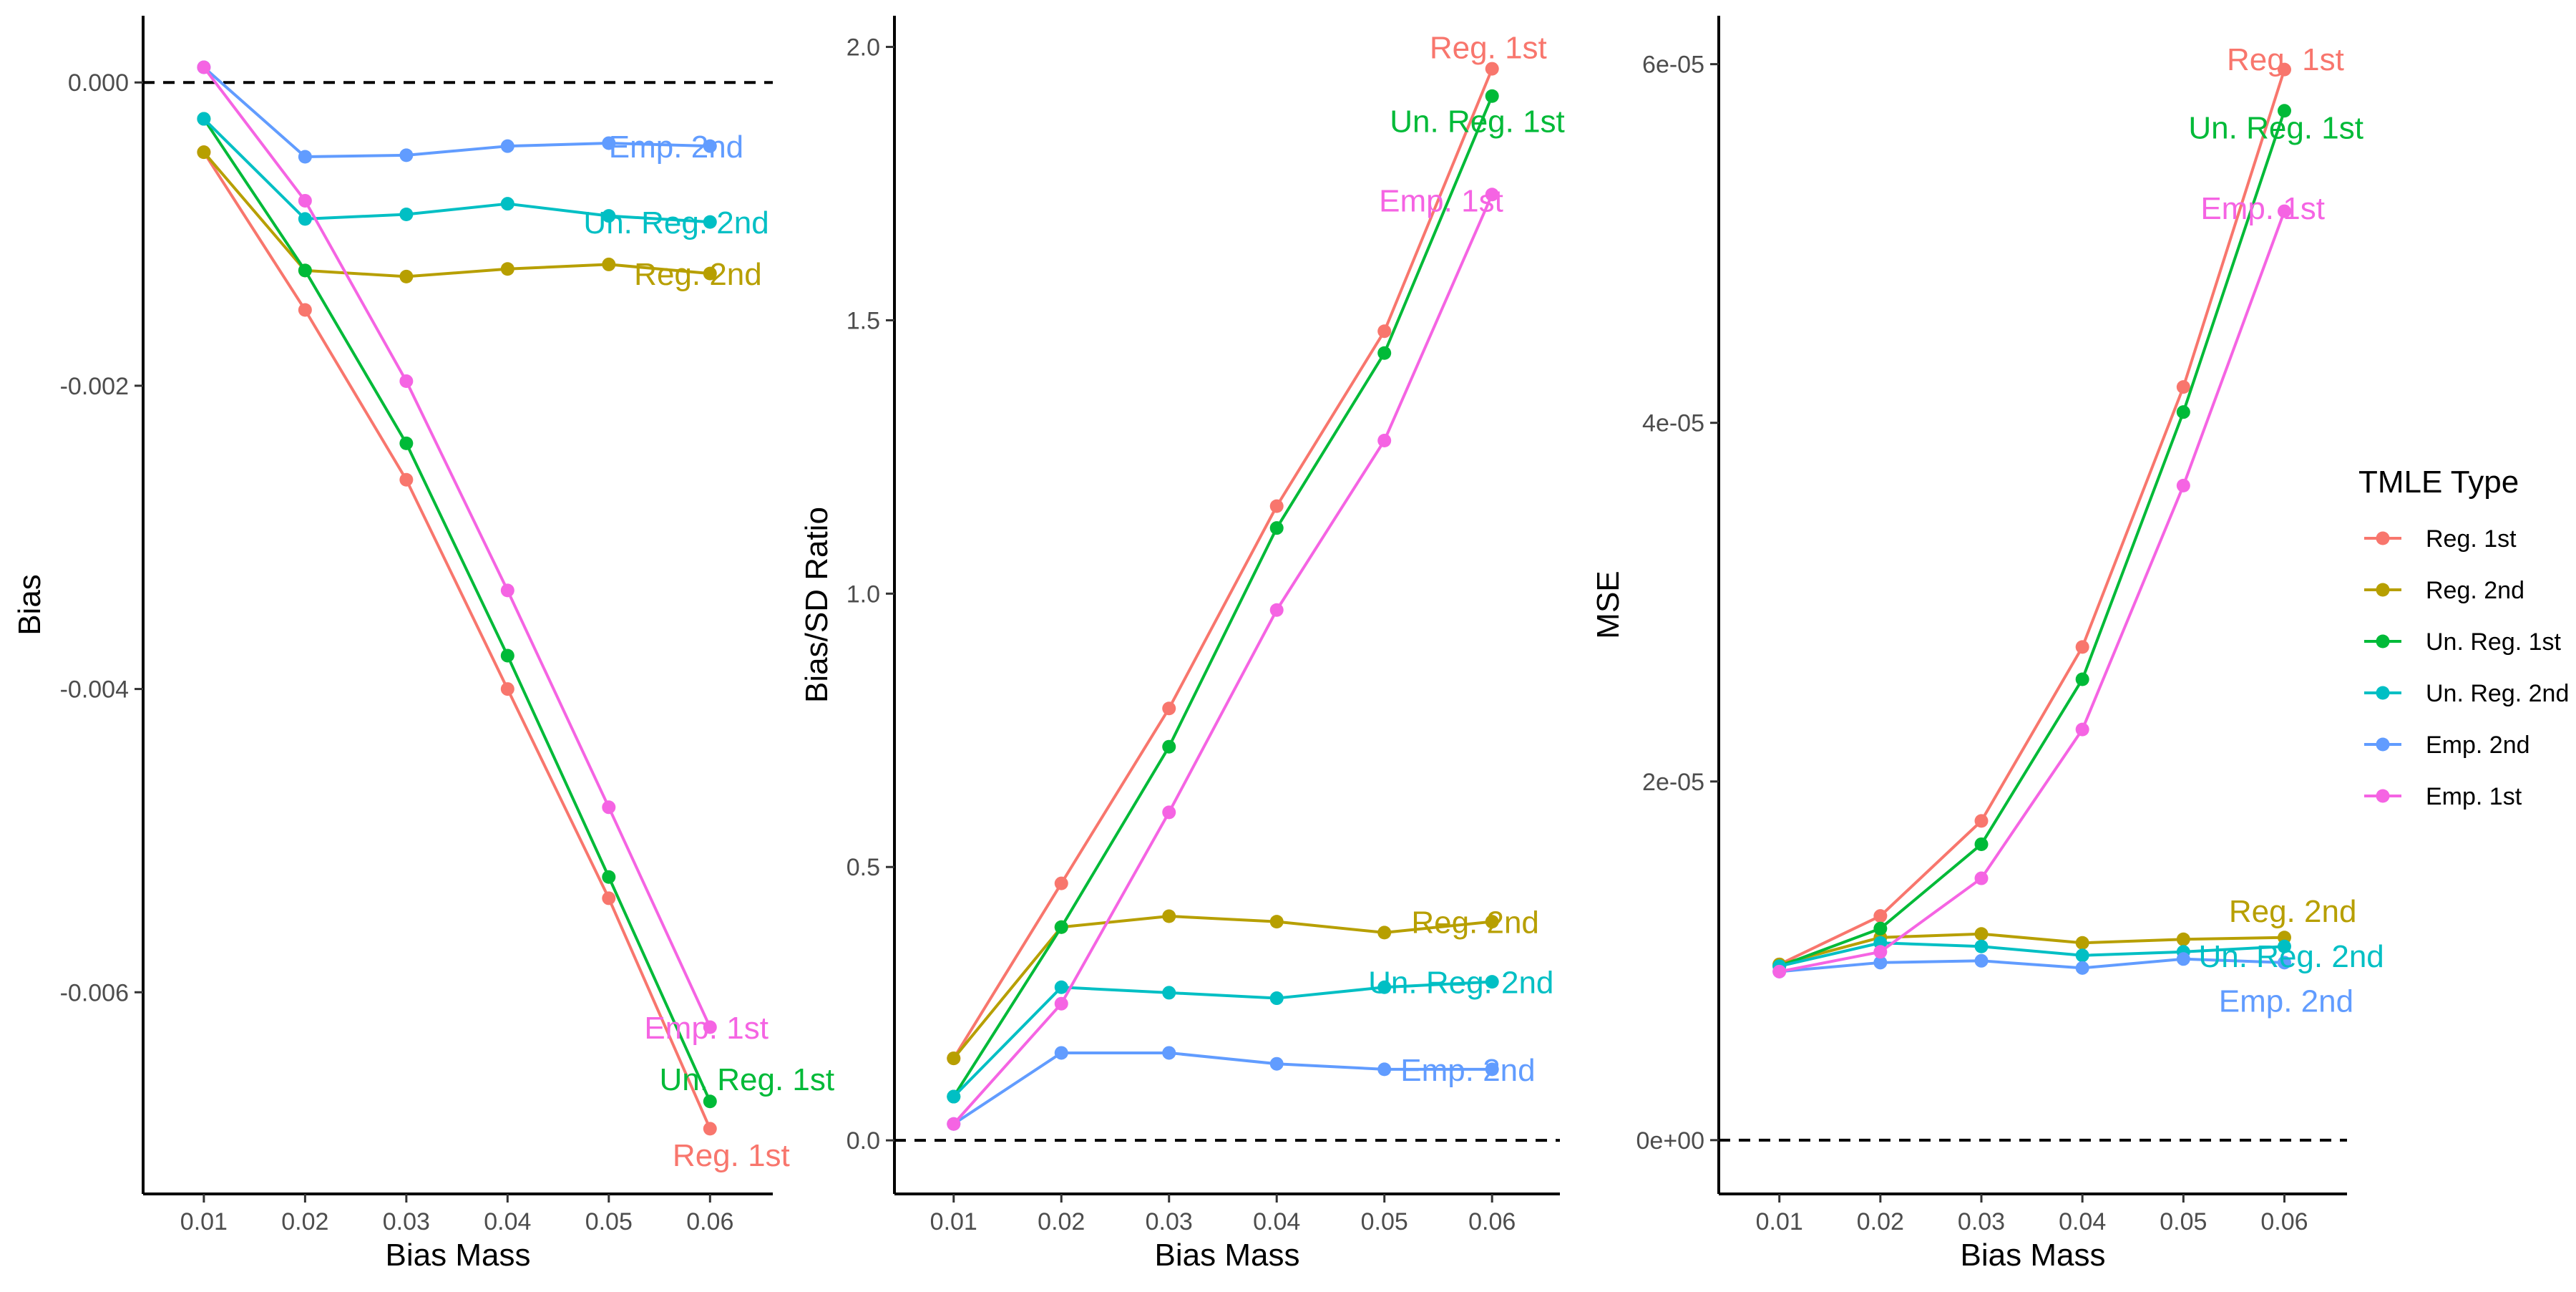 The width and height of the screenshot is (2576, 1292). Describe the element at coordinates (2383, 538) in the screenshot. I see `legend-key-point-reg-1st` at that location.